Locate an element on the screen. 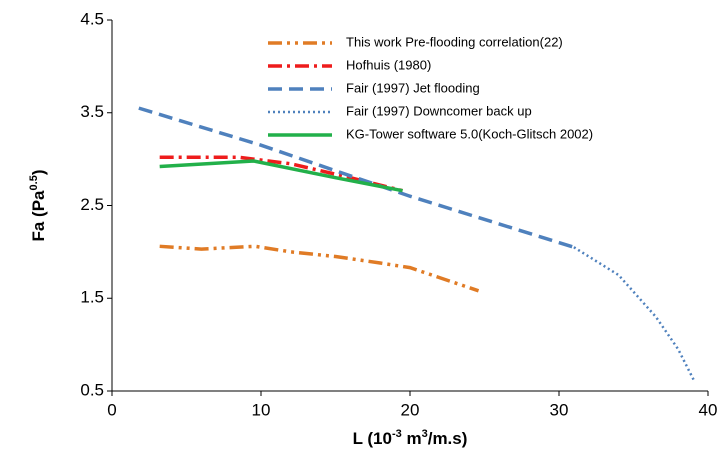 This screenshot has width=726, height=459. x-axis-label: L (10-3 m3/m.s) is located at coordinates (410, 438).